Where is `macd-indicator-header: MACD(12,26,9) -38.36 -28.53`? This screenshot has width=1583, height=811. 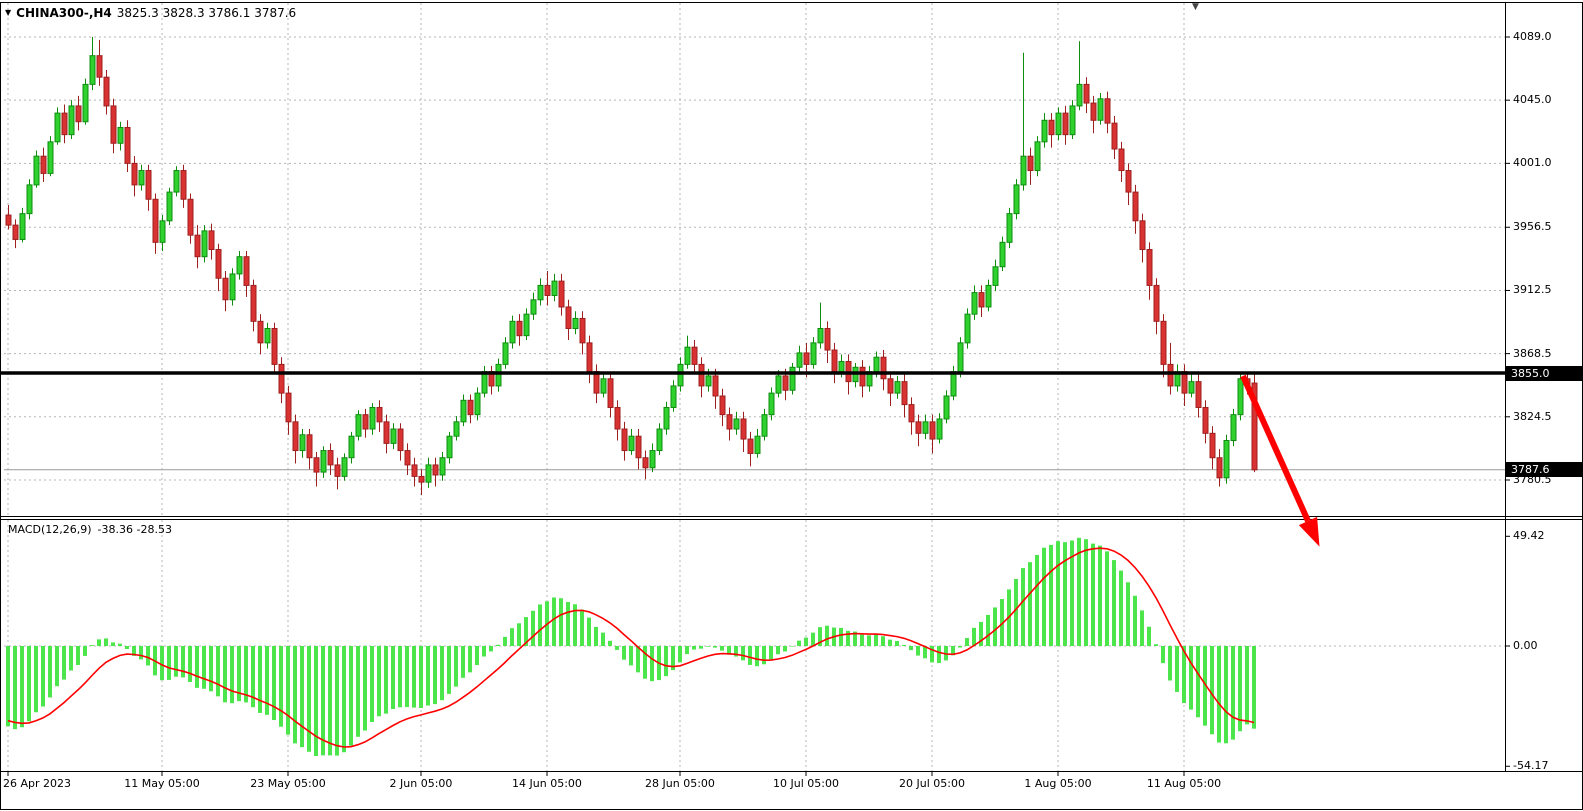 macd-indicator-header: MACD(12,26,9) -38.36 -28.53 is located at coordinates (90, 529).